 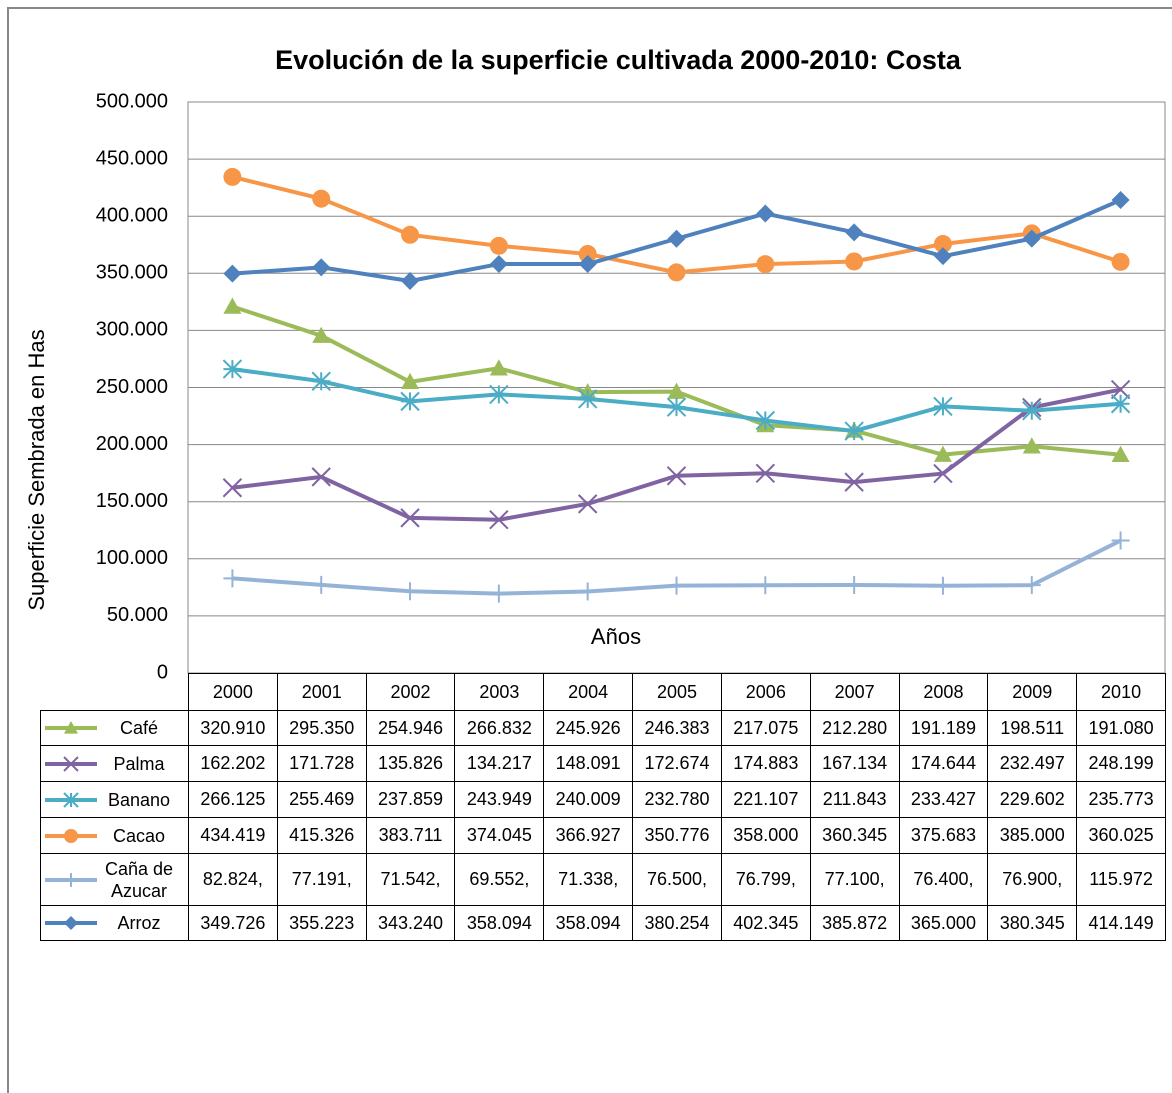 I want to click on table-value: 414.149, so click(x=1121, y=923).